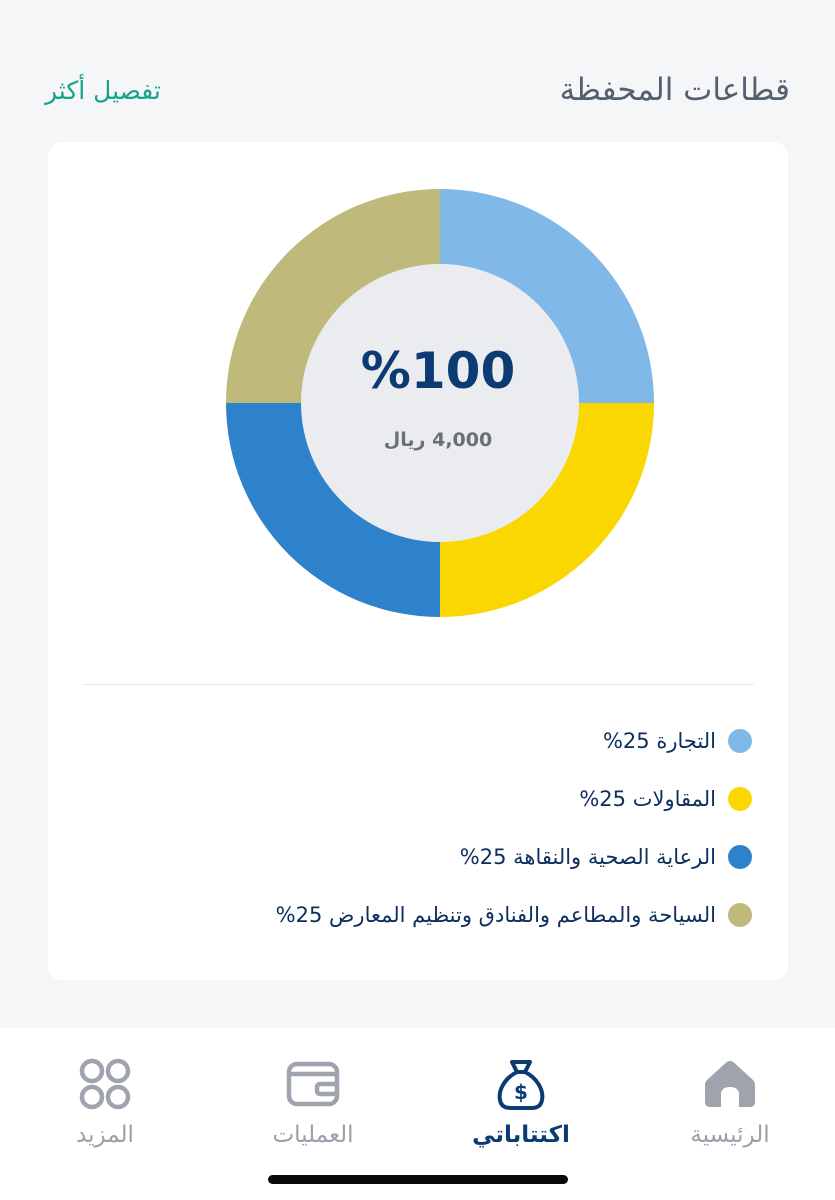  I want to click on wallet-icon, so click(313, 1084).